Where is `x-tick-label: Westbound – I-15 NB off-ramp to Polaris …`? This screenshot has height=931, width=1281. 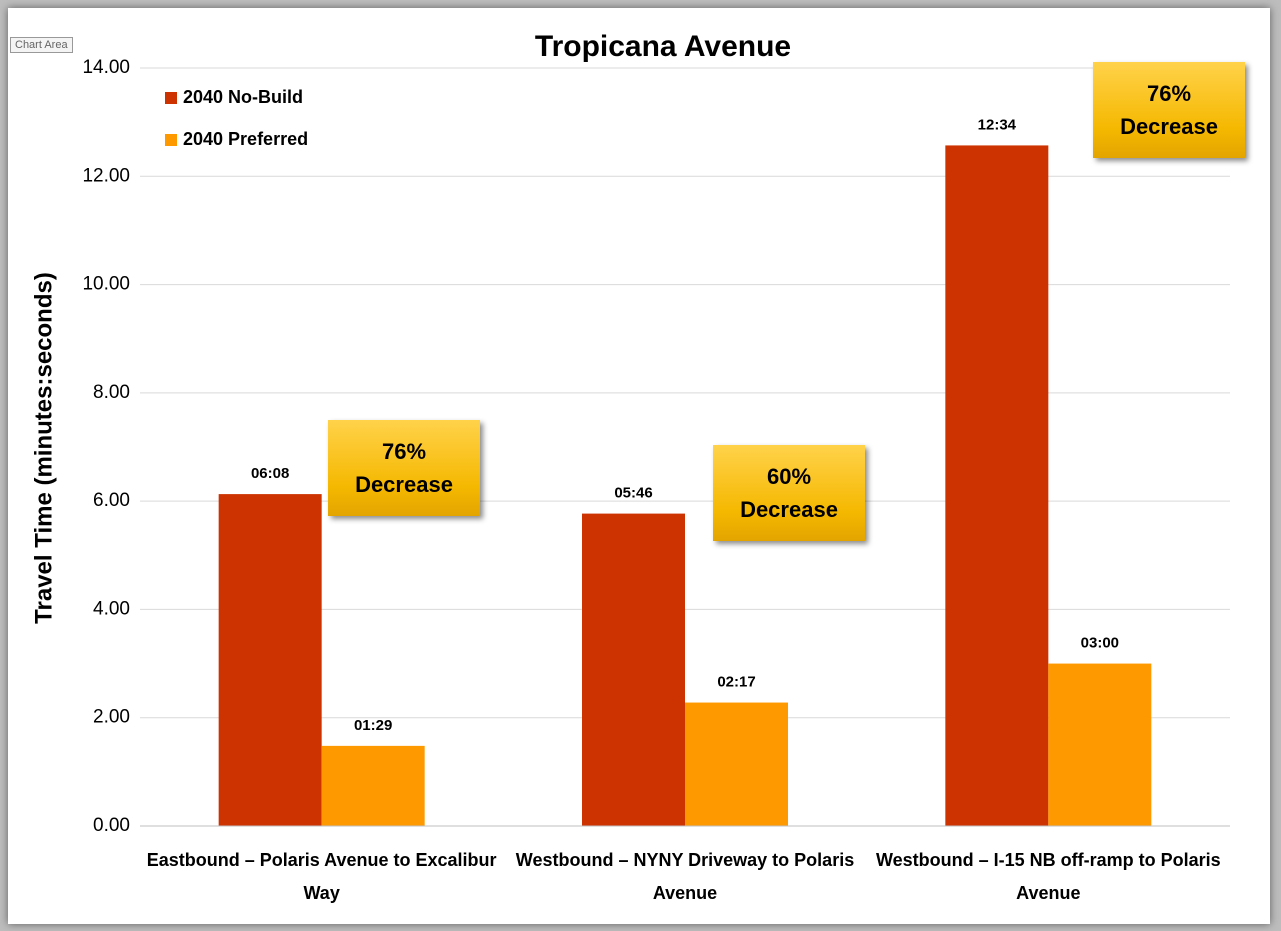
x-tick-label: Westbound – I-15 NB off-ramp to Polaris … is located at coordinates (1048, 876).